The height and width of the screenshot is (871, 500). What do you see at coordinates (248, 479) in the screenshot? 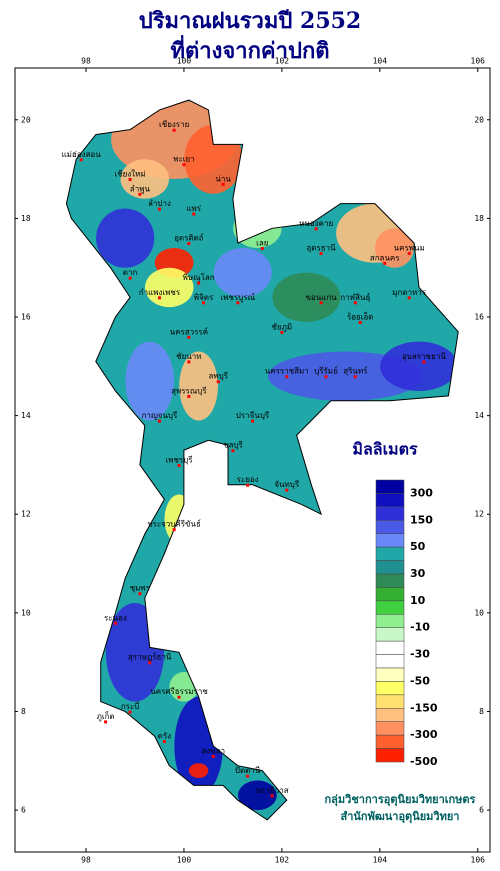
I see `place-label: ระยอง` at bounding box center [248, 479].